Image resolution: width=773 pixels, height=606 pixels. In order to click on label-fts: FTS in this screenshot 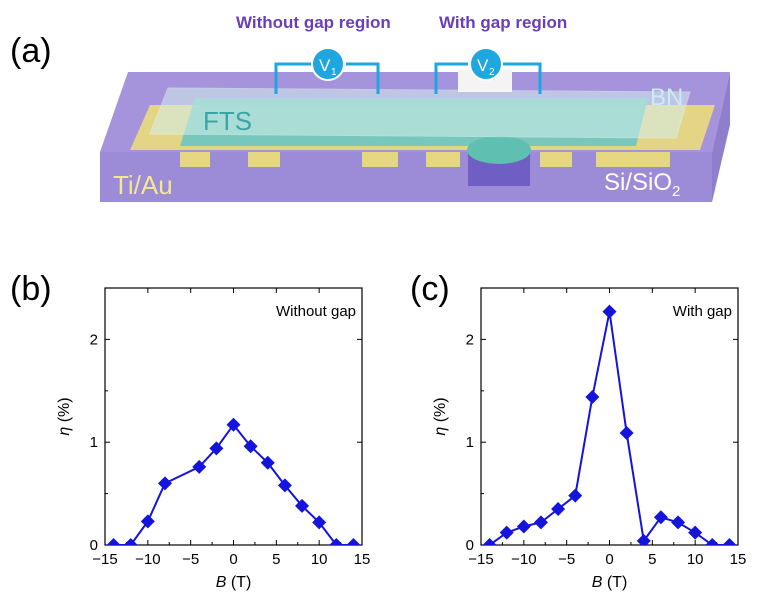, I will do `click(228, 121)`.